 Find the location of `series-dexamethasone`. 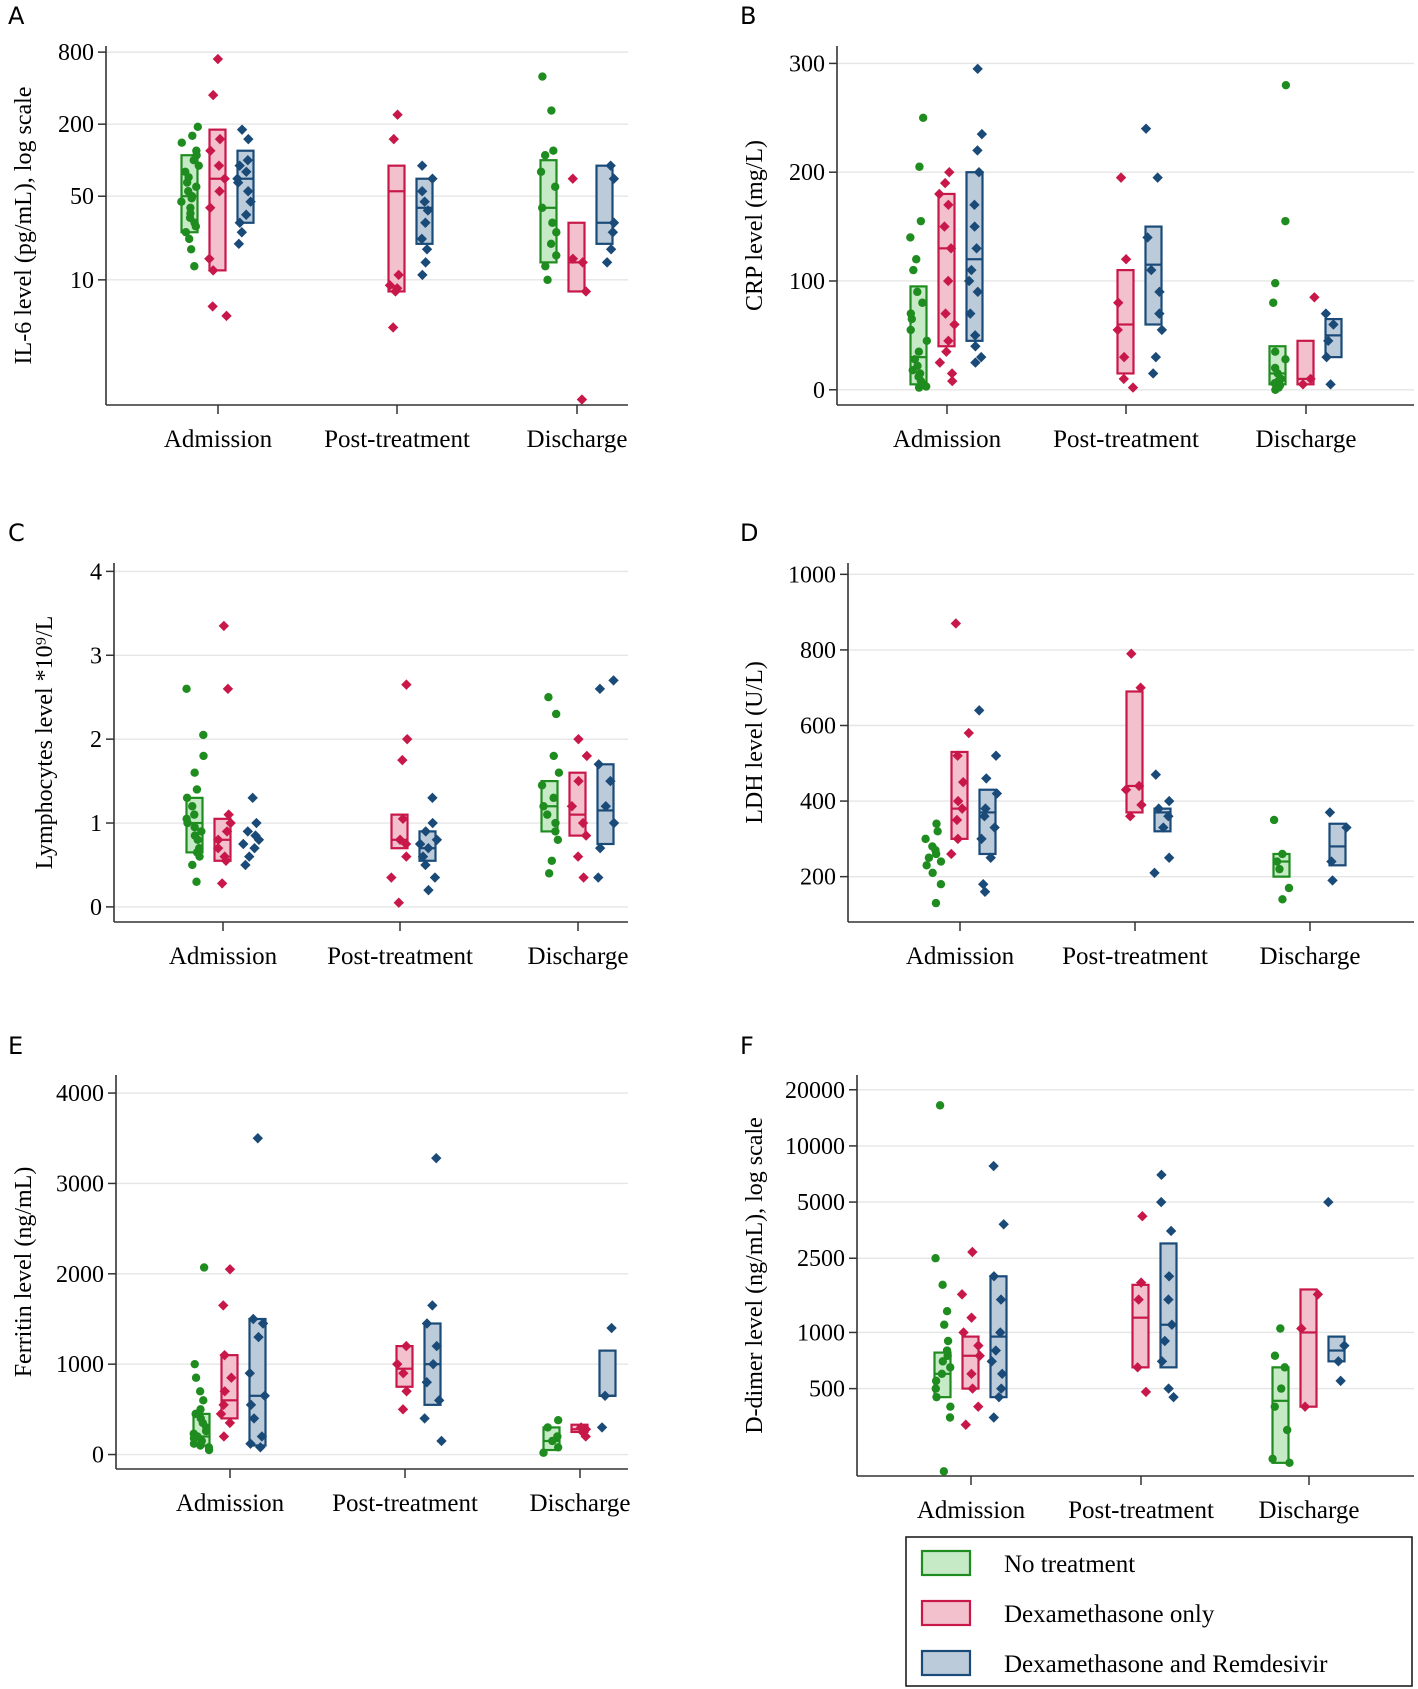

series-dexamethasone is located at coordinates (1127, 279).